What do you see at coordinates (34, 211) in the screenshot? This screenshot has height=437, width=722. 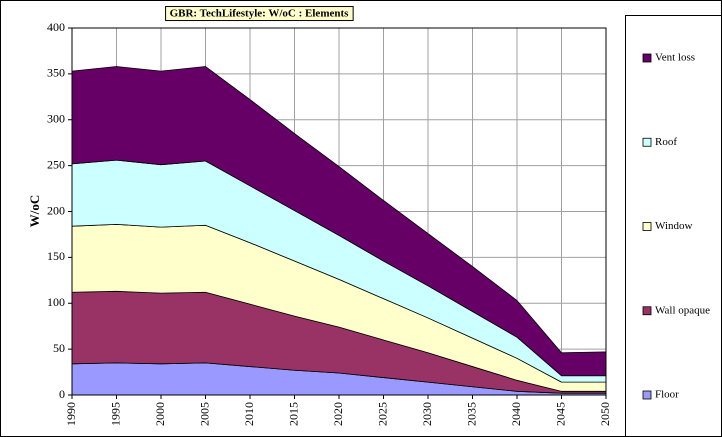 I see `y-axis-label: W/oC` at bounding box center [34, 211].